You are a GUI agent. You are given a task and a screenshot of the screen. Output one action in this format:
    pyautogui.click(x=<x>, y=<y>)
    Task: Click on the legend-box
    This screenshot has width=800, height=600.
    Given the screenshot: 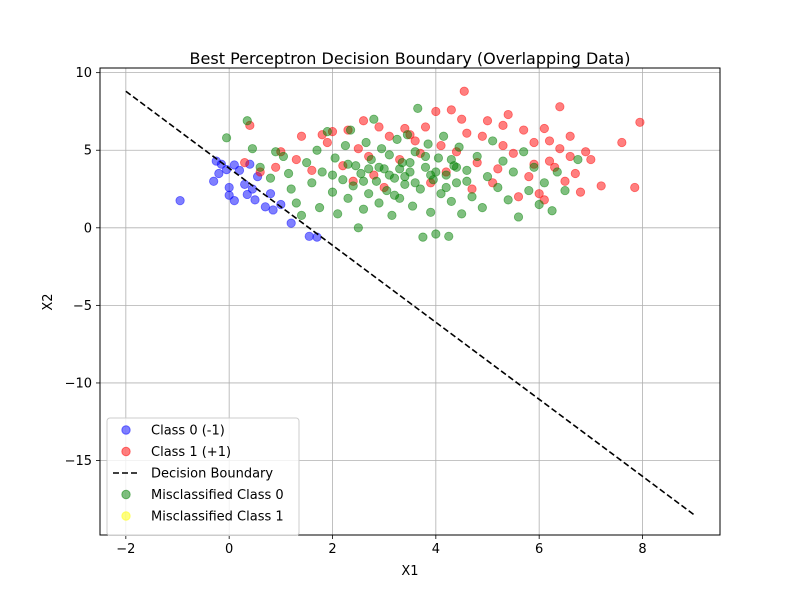 What is the action you would take?
    pyautogui.click(x=203, y=476)
    